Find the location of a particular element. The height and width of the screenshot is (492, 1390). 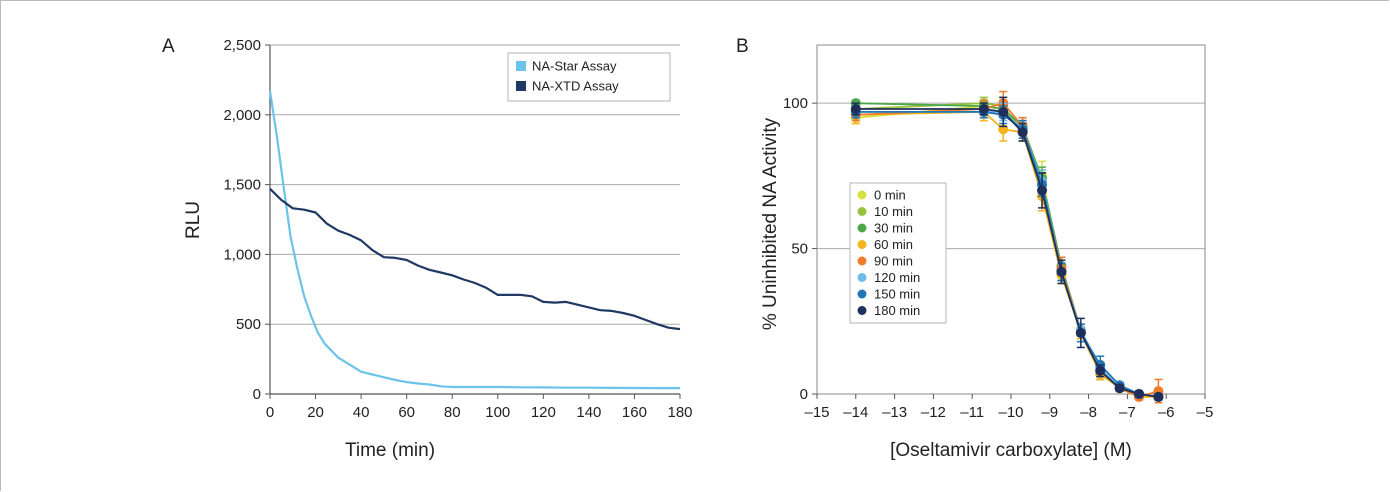

panel-a-legend-box is located at coordinates (589, 77).